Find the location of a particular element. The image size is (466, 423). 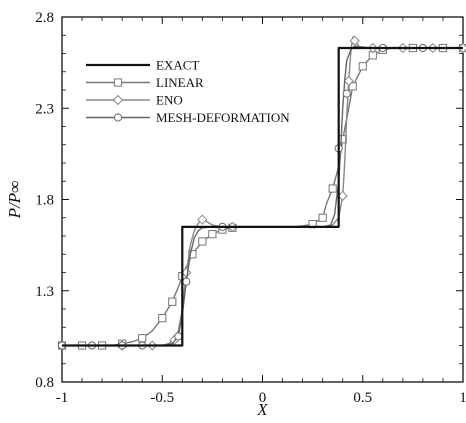

legend: EXACT LINEAR ENO MESH-DEFORMATION is located at coordinates (188, 91).